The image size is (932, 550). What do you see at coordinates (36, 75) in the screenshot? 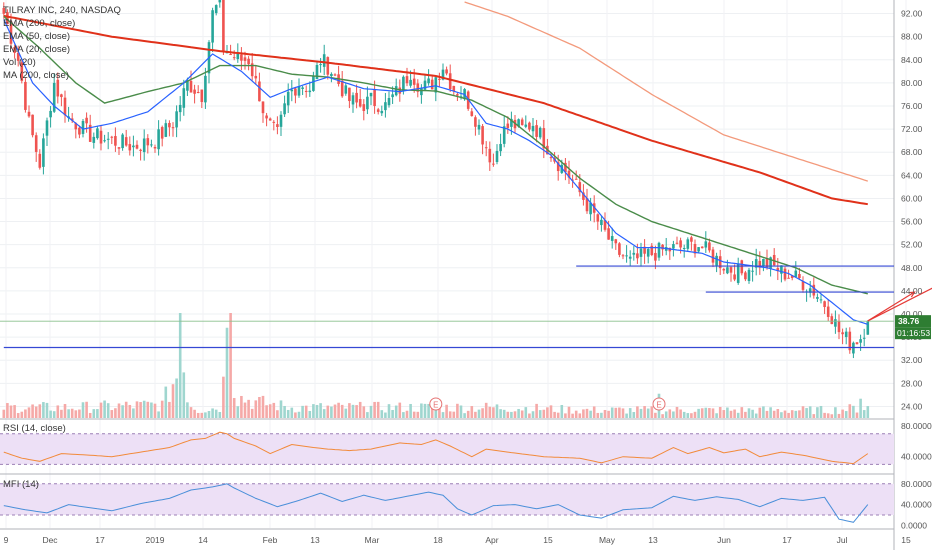
I see `legend-ma200: MA (200, close)` at bounding box center [36, 75].